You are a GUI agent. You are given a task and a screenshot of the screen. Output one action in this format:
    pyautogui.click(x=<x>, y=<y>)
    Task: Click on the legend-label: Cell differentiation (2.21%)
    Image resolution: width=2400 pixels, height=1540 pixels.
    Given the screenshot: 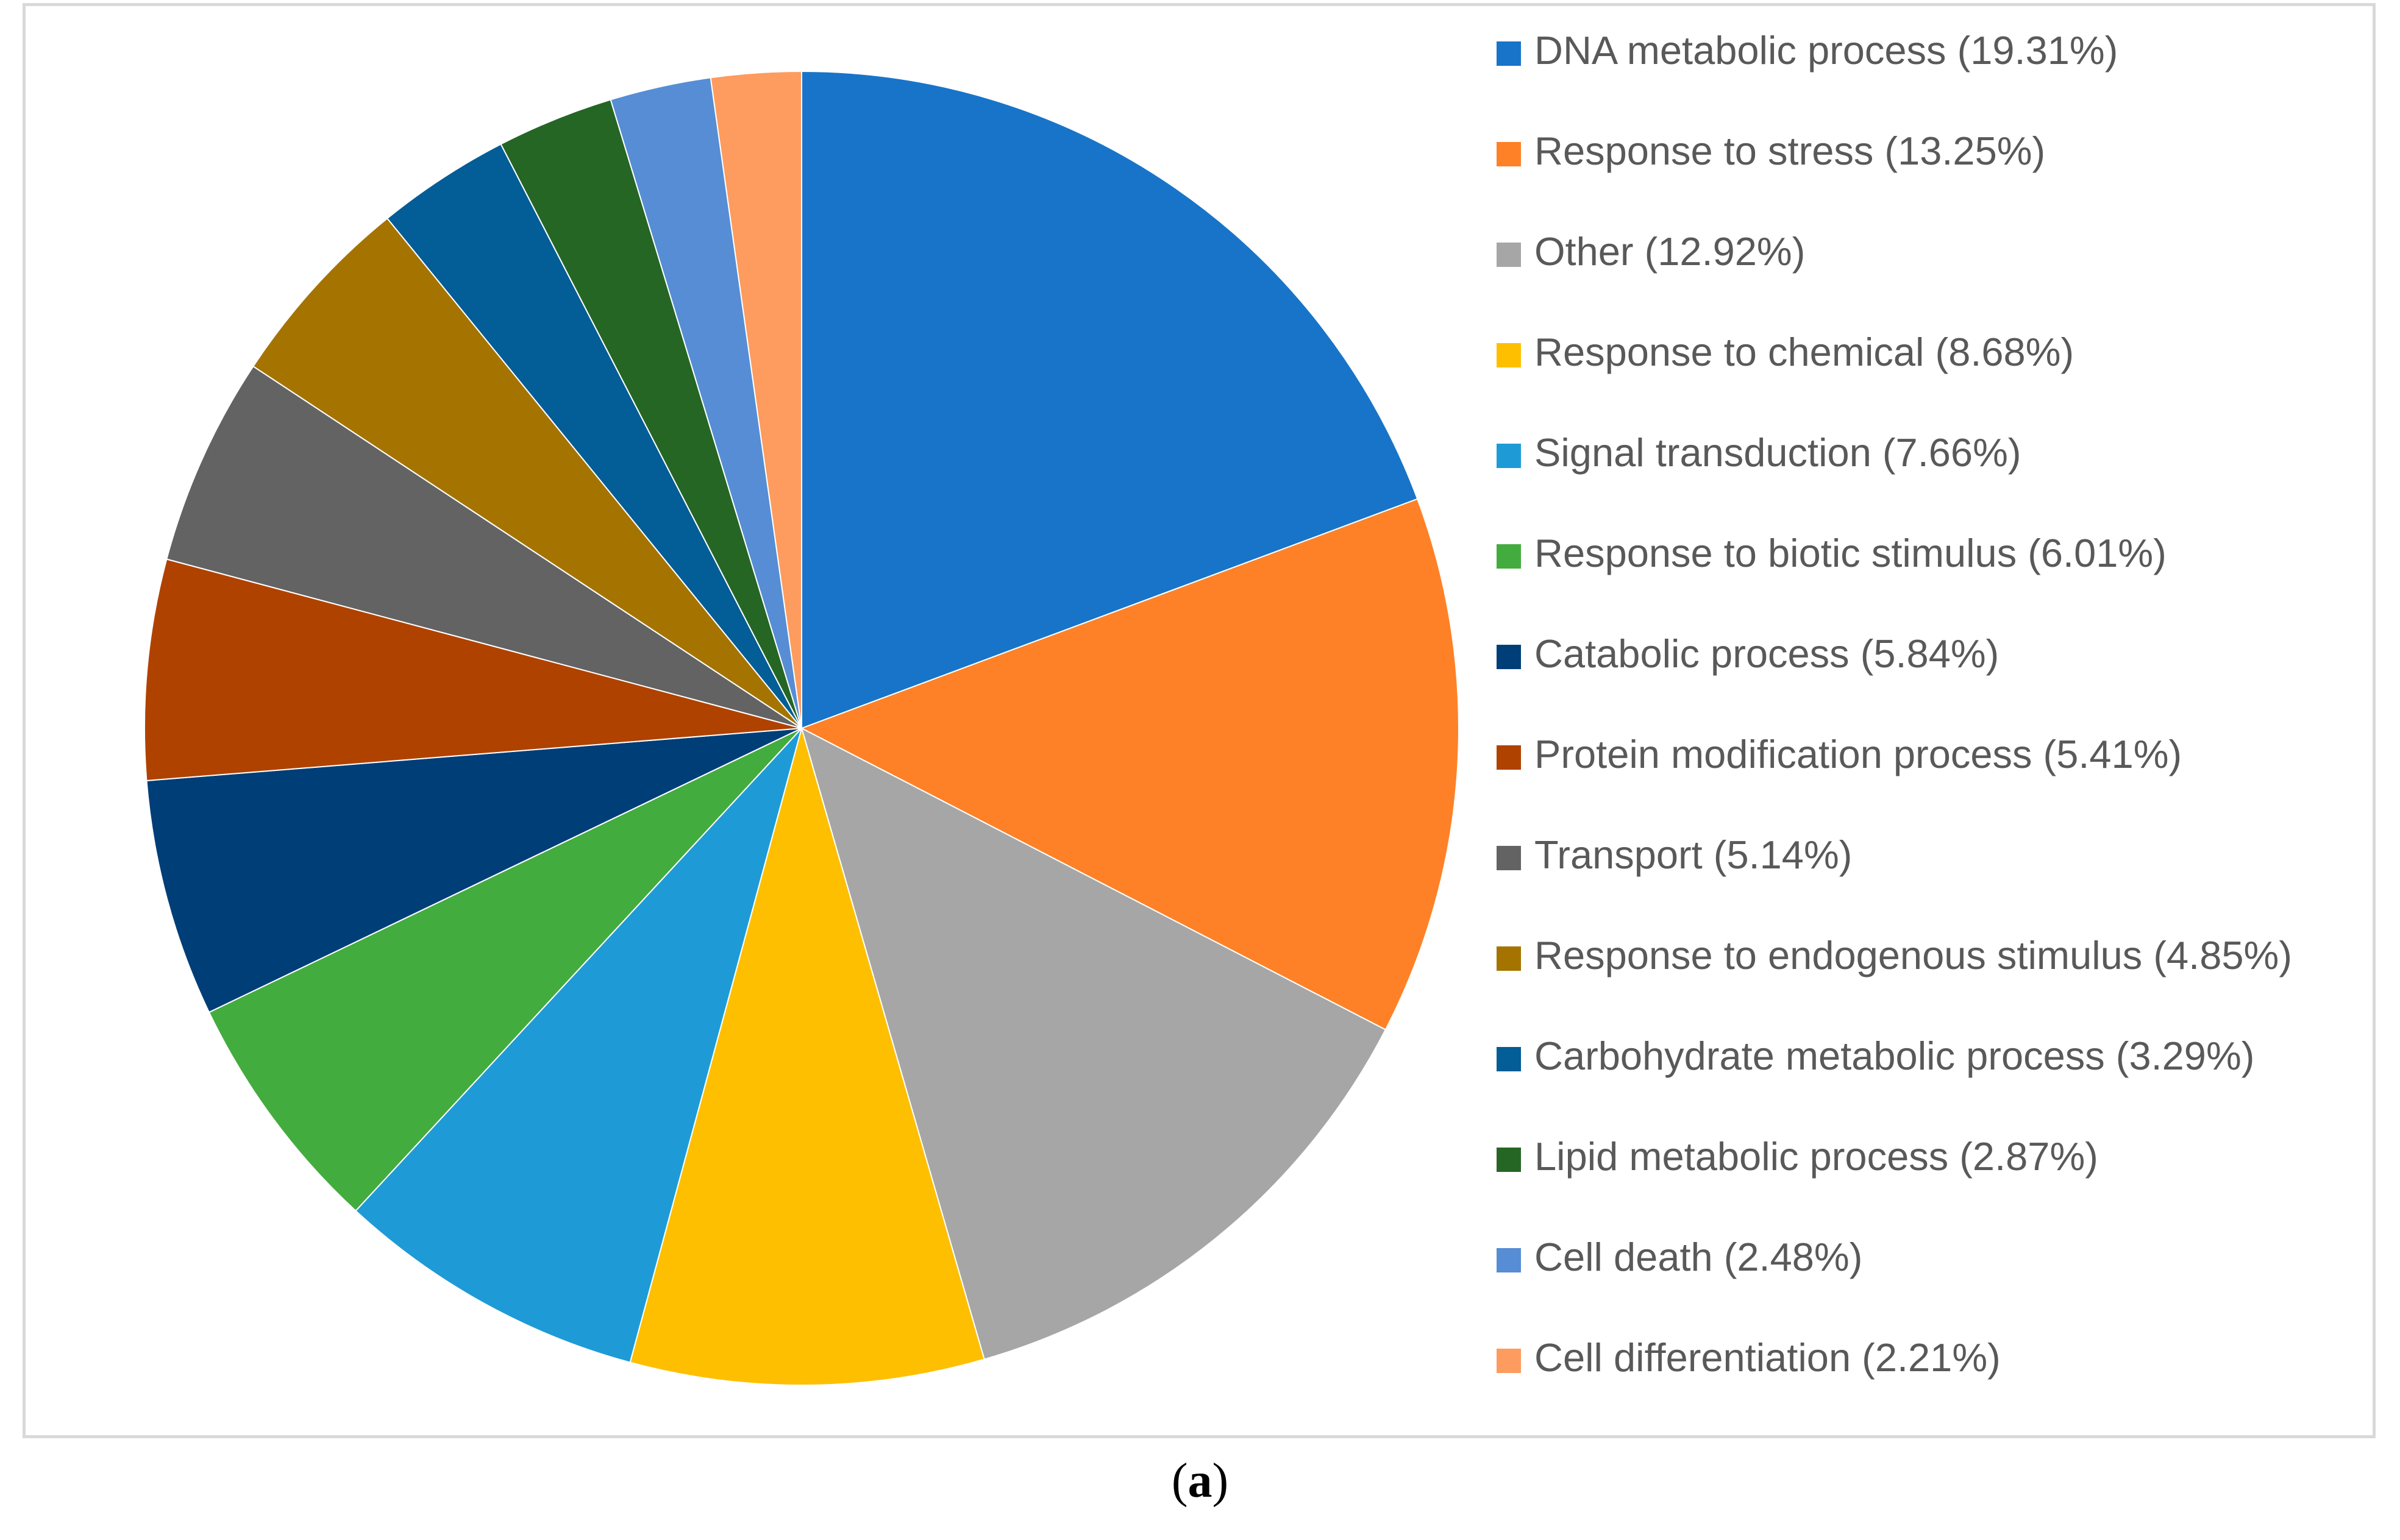 What is the action you would take?
    pyautogui.click(x=1767, y=1357)
    